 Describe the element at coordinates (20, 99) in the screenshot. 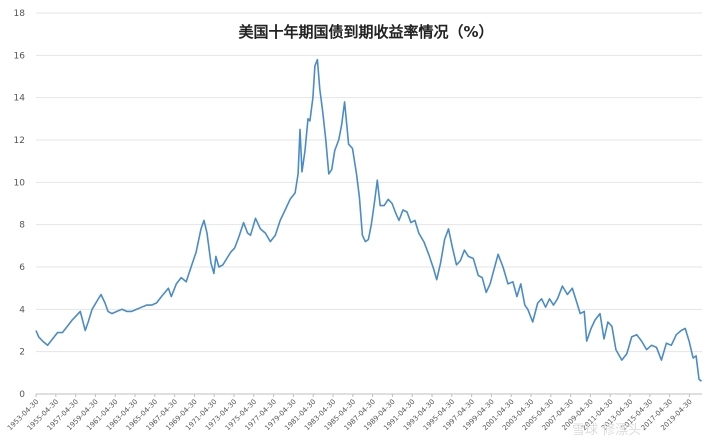

I see `y-tick-label: 14` at that location.